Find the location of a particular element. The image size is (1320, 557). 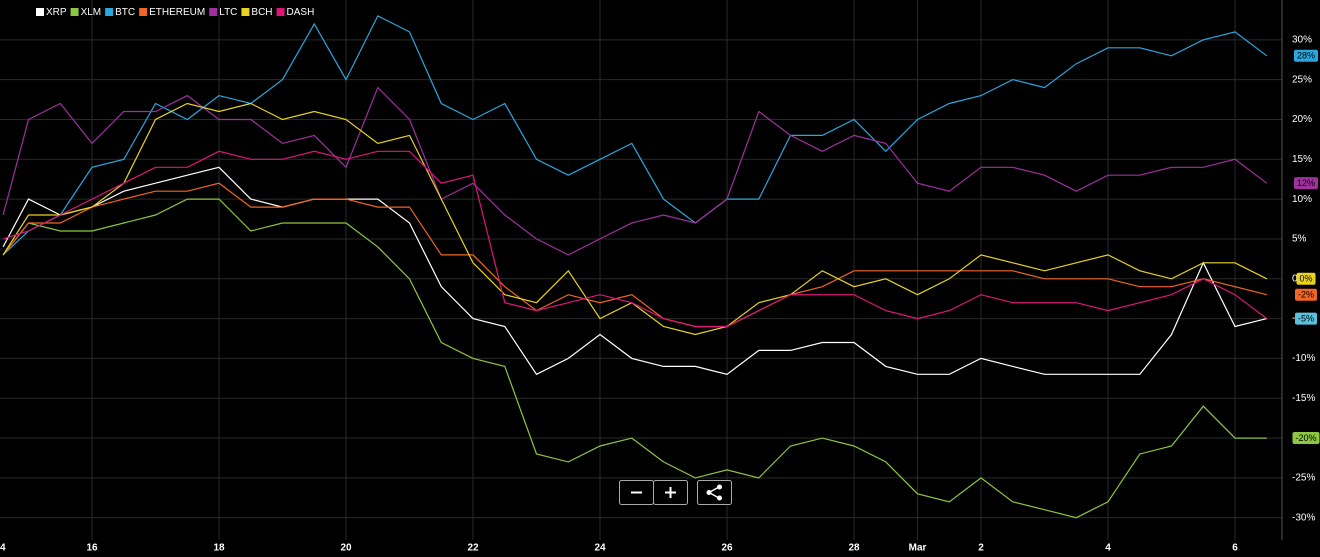

end-badge-label: -2% is located at coordinates (1306, 295).